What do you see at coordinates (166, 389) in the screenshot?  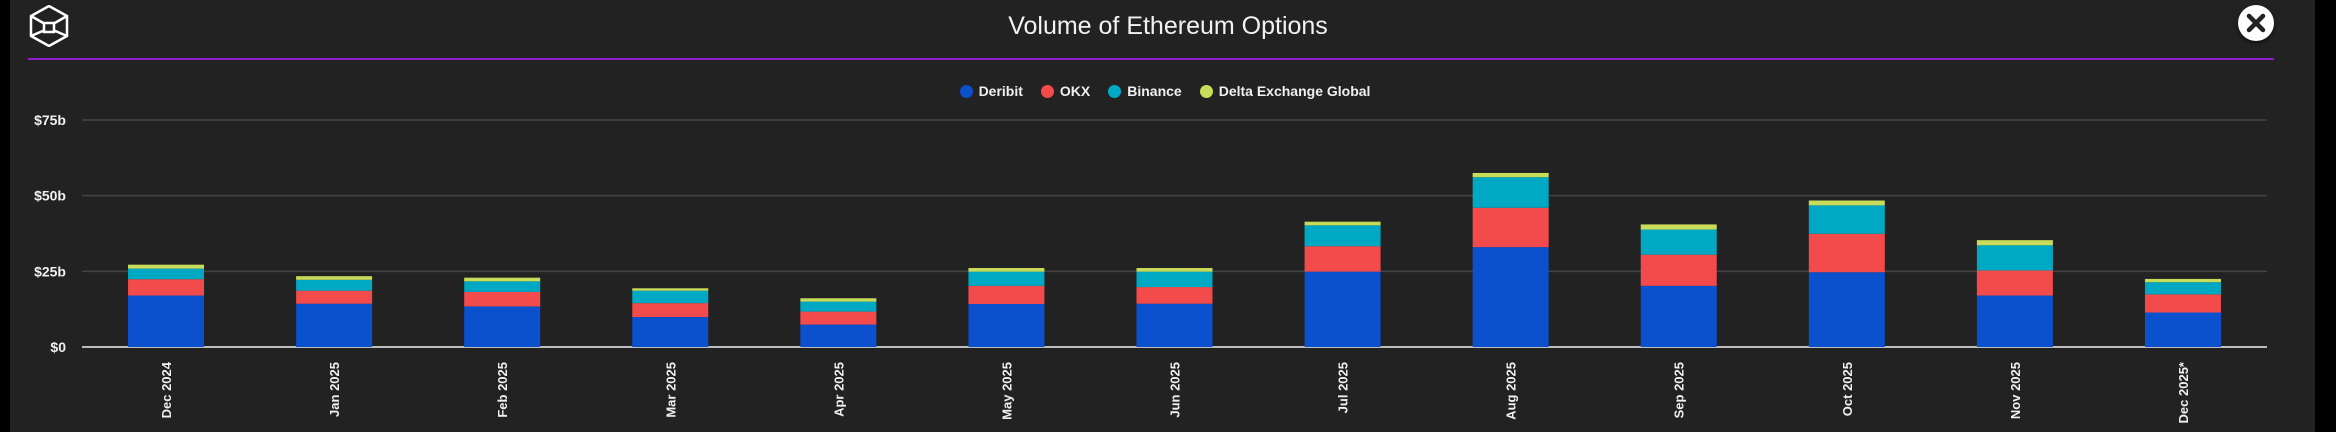 I see `x-tick-label: Dec 2024` at bounding box center [166, 389].